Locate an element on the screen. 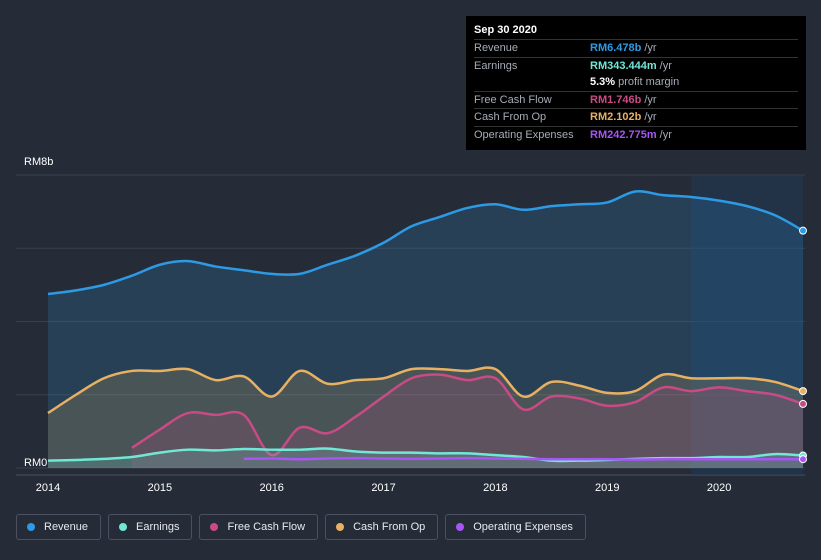  cash-from-op-line is located at coordinates (425, 390).